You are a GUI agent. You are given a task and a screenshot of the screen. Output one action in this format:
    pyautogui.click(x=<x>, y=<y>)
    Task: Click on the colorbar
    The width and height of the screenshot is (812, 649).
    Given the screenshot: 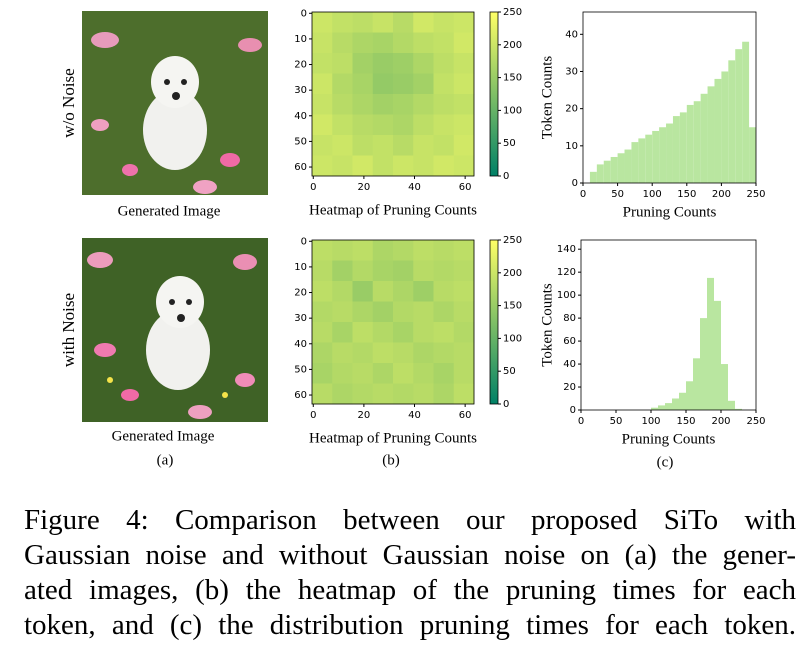 What is the action you would take?
    pyautogui.click(x=494, y=322)
    